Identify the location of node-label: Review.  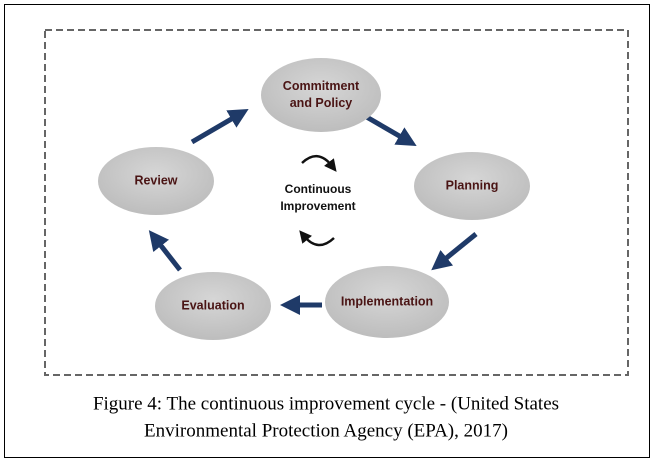
(155, 180).